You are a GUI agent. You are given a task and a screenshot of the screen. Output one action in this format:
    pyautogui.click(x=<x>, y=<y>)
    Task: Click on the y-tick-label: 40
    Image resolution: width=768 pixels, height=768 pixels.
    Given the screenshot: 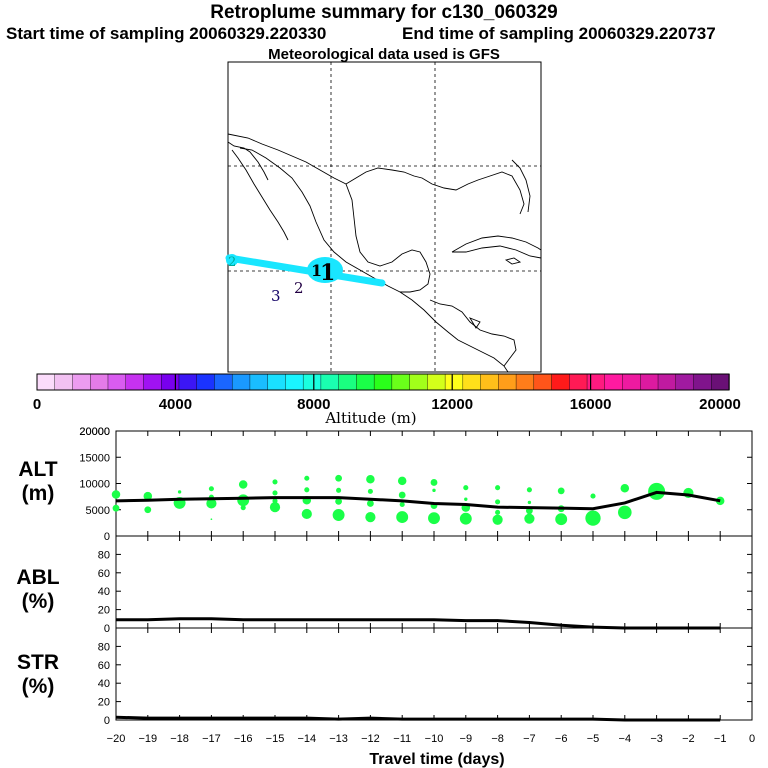 What is the action you would take?
    pyautogui.click(x=104, y=592)
    